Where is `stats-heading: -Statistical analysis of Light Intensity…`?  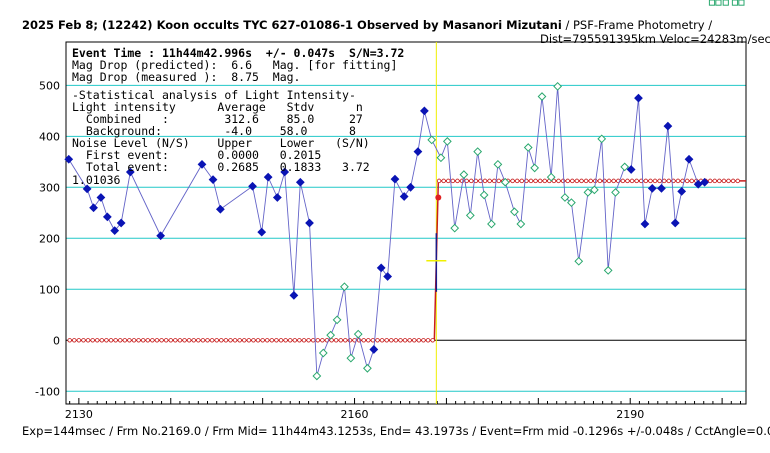
stats-heading: -Statistical analysis of Light Intensity… is located at coordinates (214, 95).